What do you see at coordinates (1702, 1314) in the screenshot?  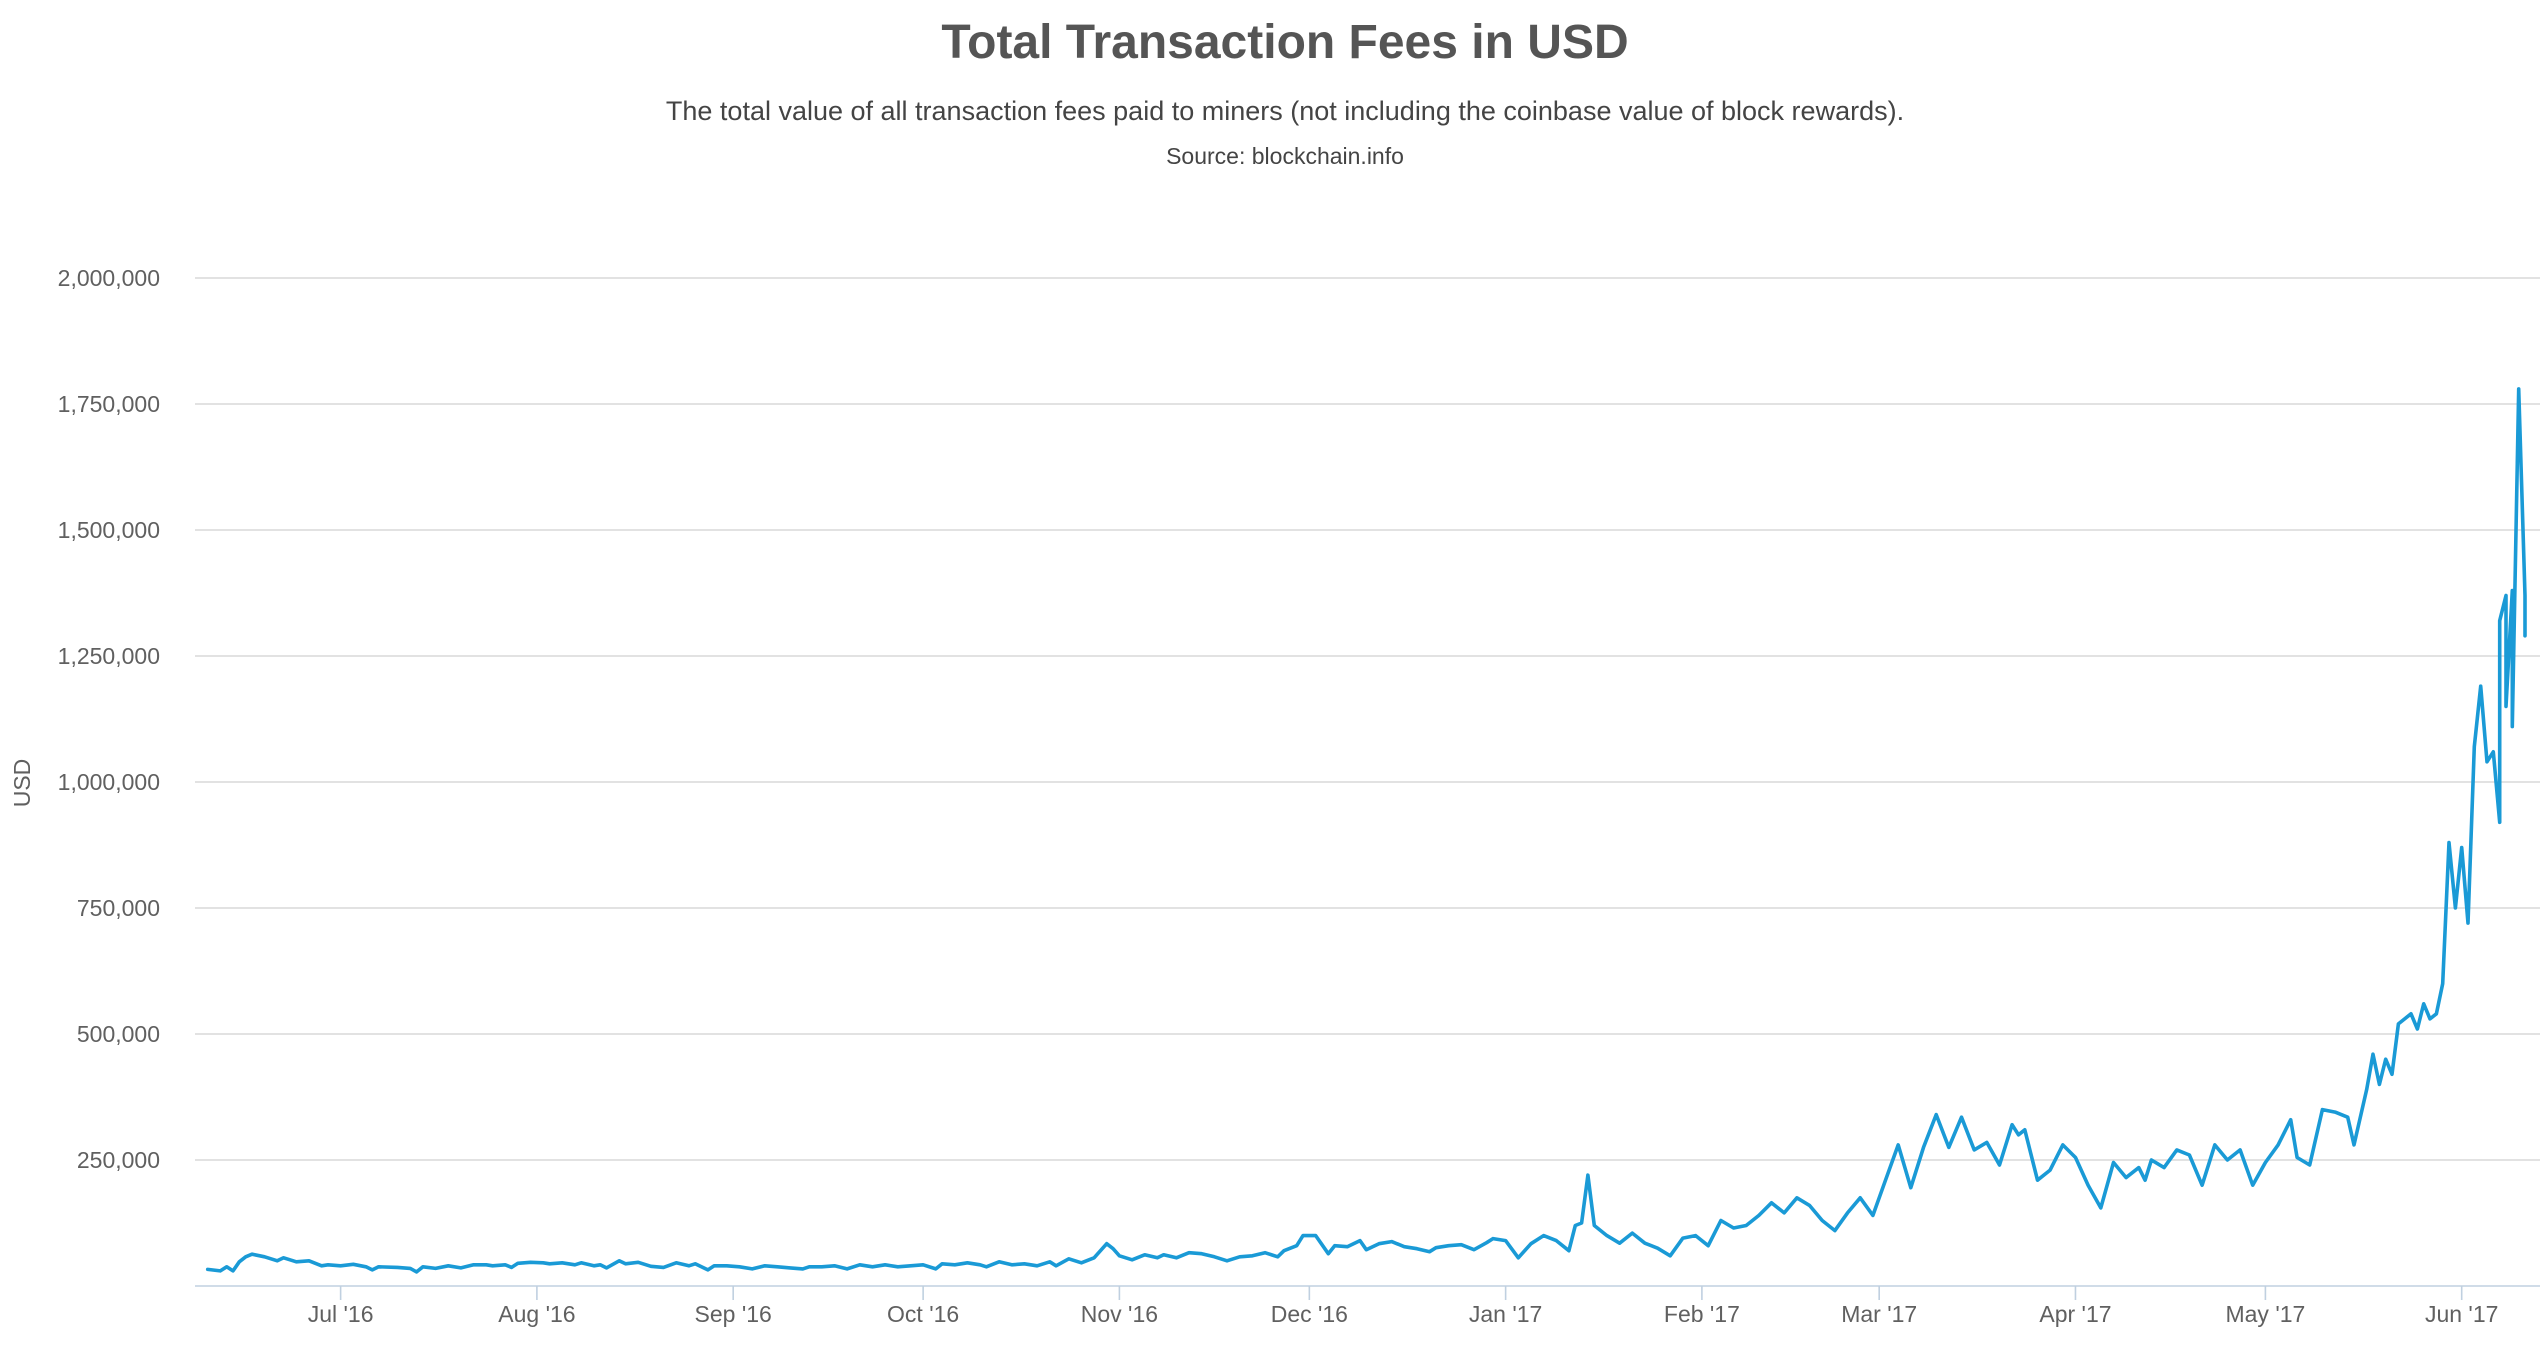 I see `x-tick-label: Feb '17` at bounding box center [1702, 1314].